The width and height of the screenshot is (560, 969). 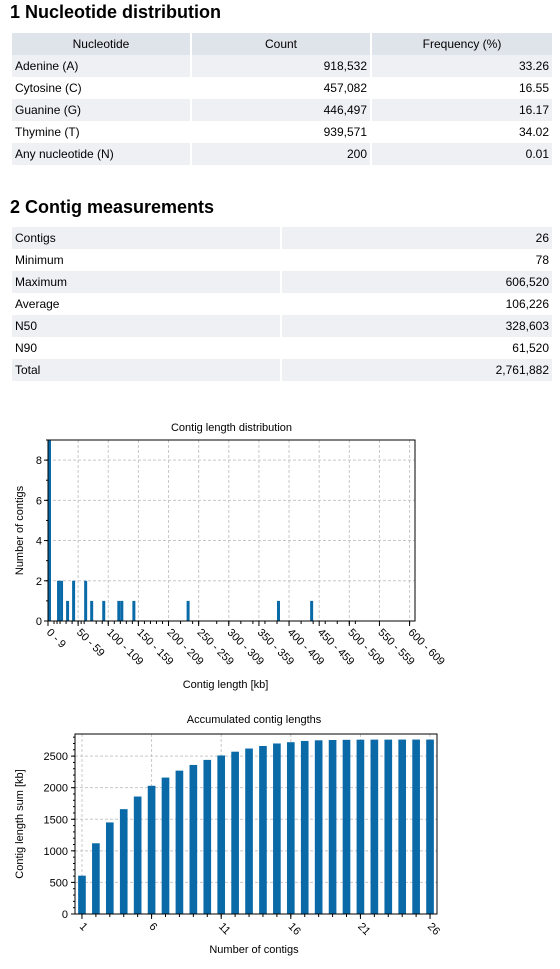 What do you see at coordinates (152, 927) in the screenshot?
I see `x-tick-label: 6` at bounding box center [152, 927].